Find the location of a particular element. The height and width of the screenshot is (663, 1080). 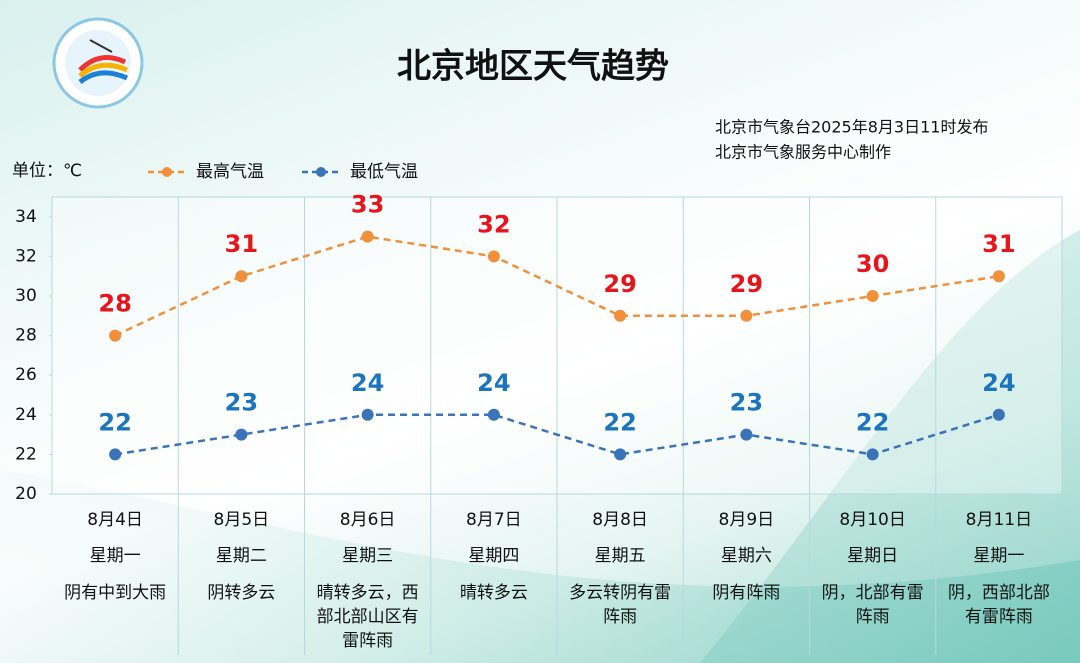

date-label: 8月7日 is located at coordinates (494, 520).